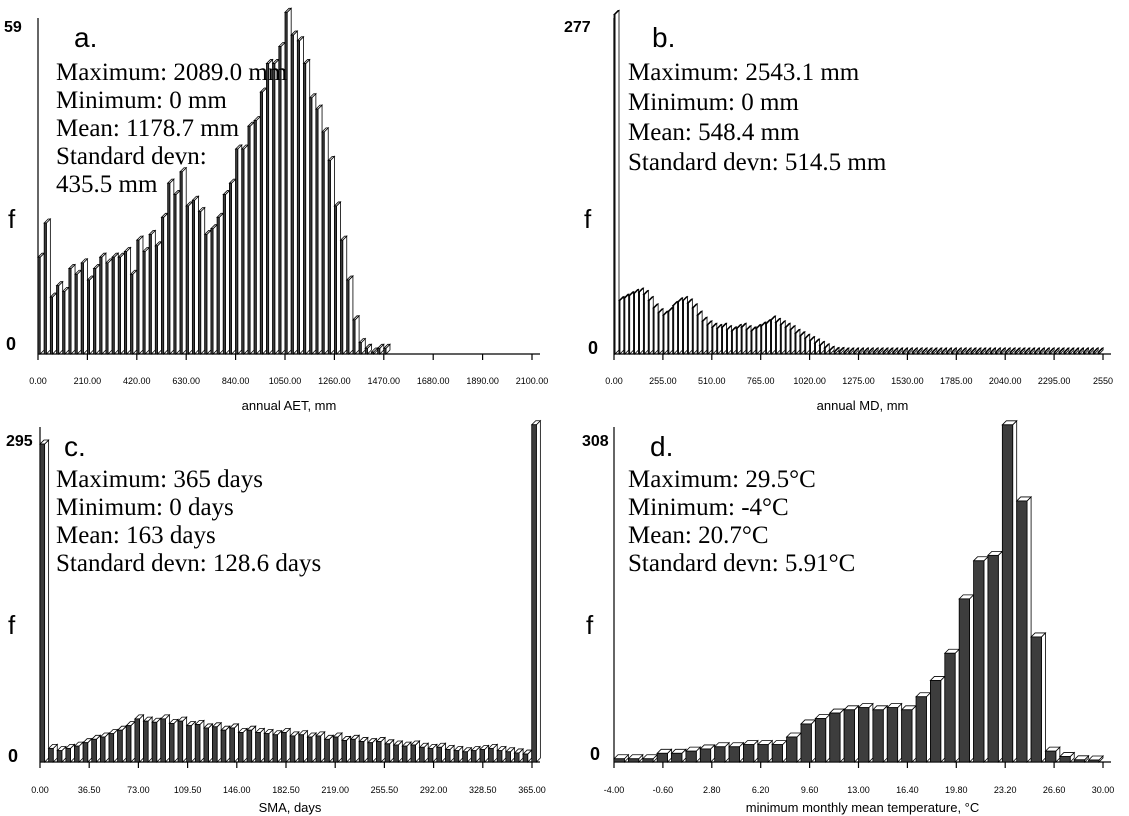 The image size is (1129, 816). Describe the element at coordinates (698, 535) in the screenshot. I see `stat-line: Mean: 20.7°C` at that location.